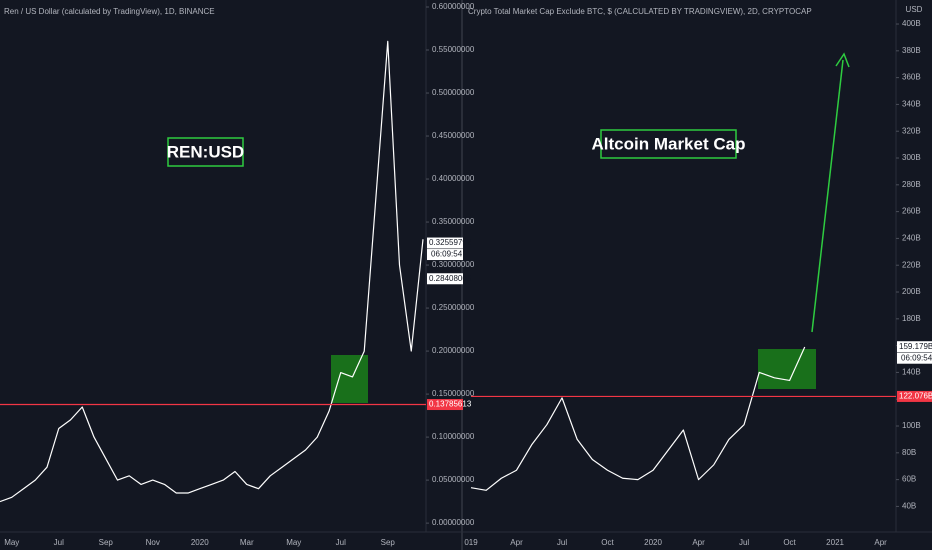 This screenshot has height=550, width=932. Describe the element at coordinates (835, 542) in the screenshot. I see `x-tick-label: 2021` at that location.